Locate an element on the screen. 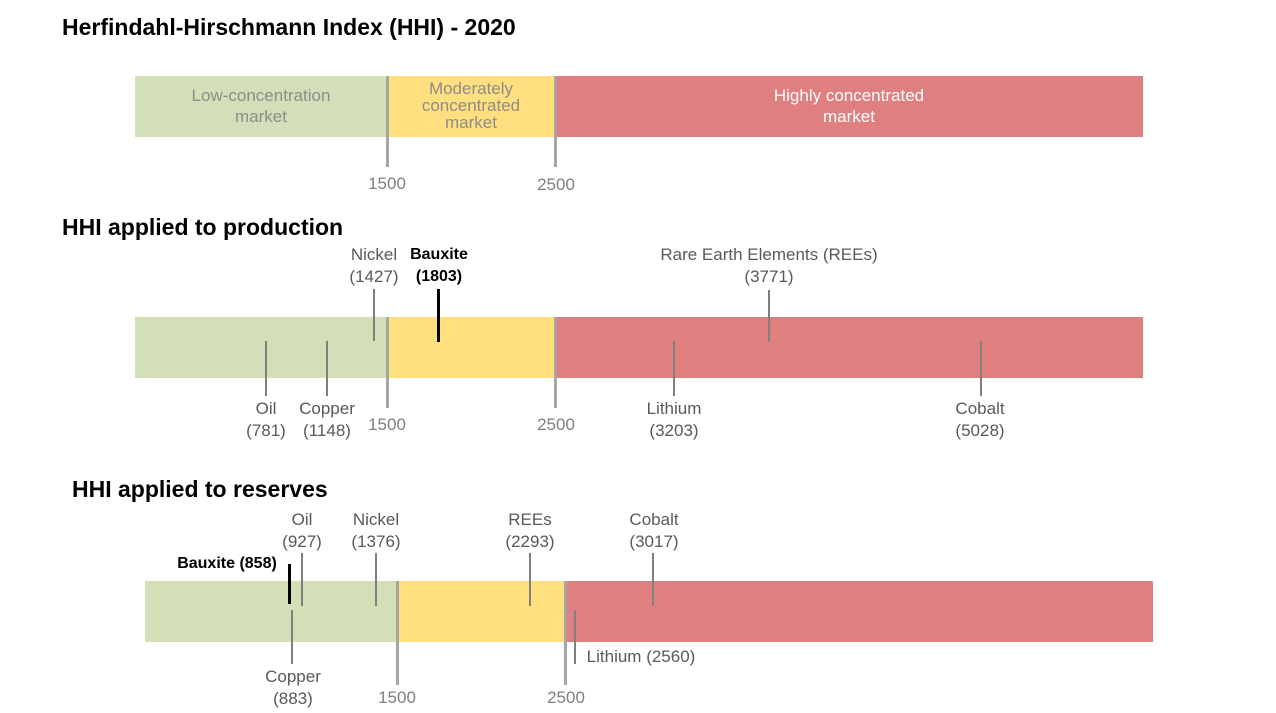 The height and width of the screenshot is (713, 1276). marker-nickel-production is located at coordinates (374, 315).